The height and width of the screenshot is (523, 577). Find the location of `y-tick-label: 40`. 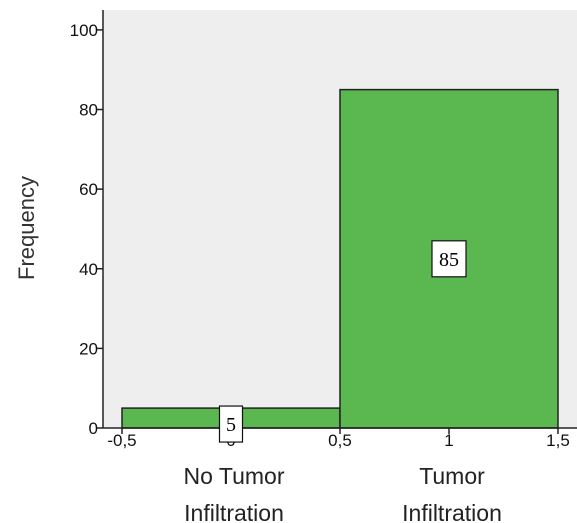

y-tick-label: 40 is located at coordinates (88, 269).